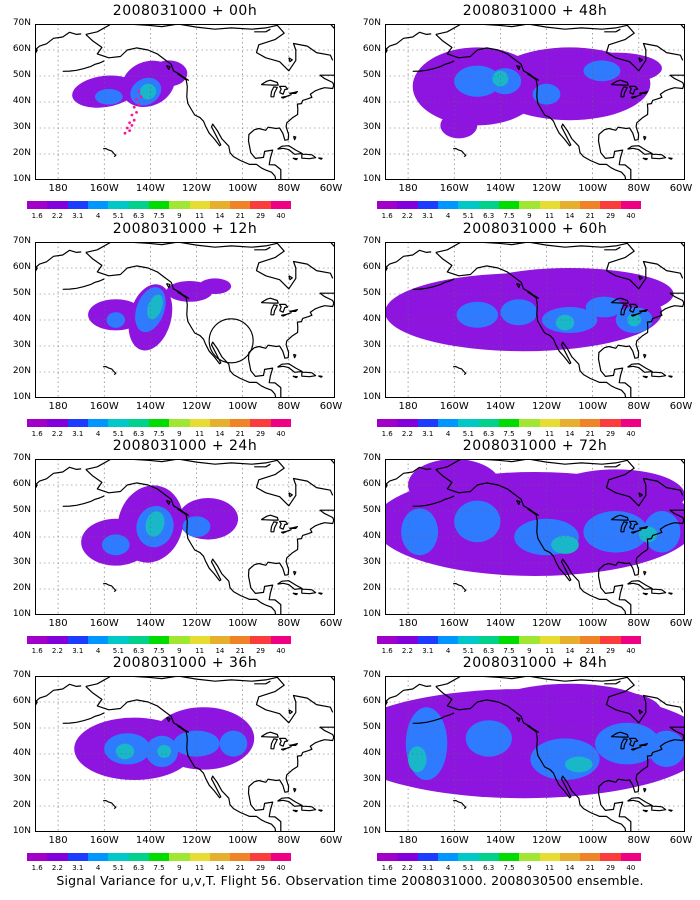  I want to click on latitude-label: 50N, so click(371, 510).